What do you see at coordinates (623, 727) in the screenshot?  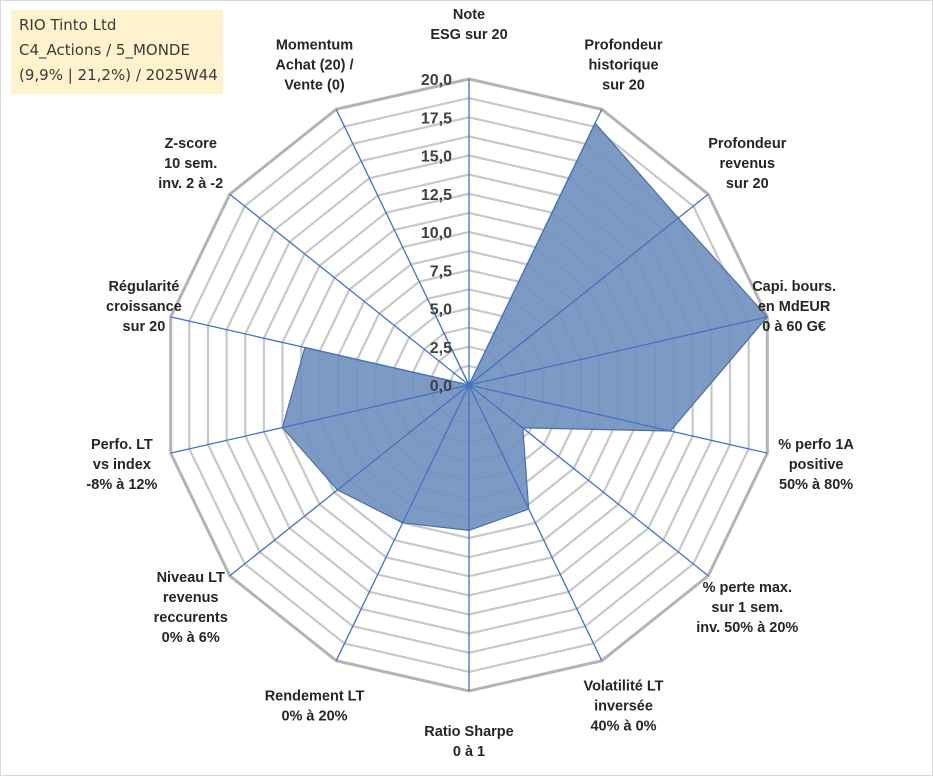 I see `axis-label-line: 40% à 0%` at bounding box center [623, 727].